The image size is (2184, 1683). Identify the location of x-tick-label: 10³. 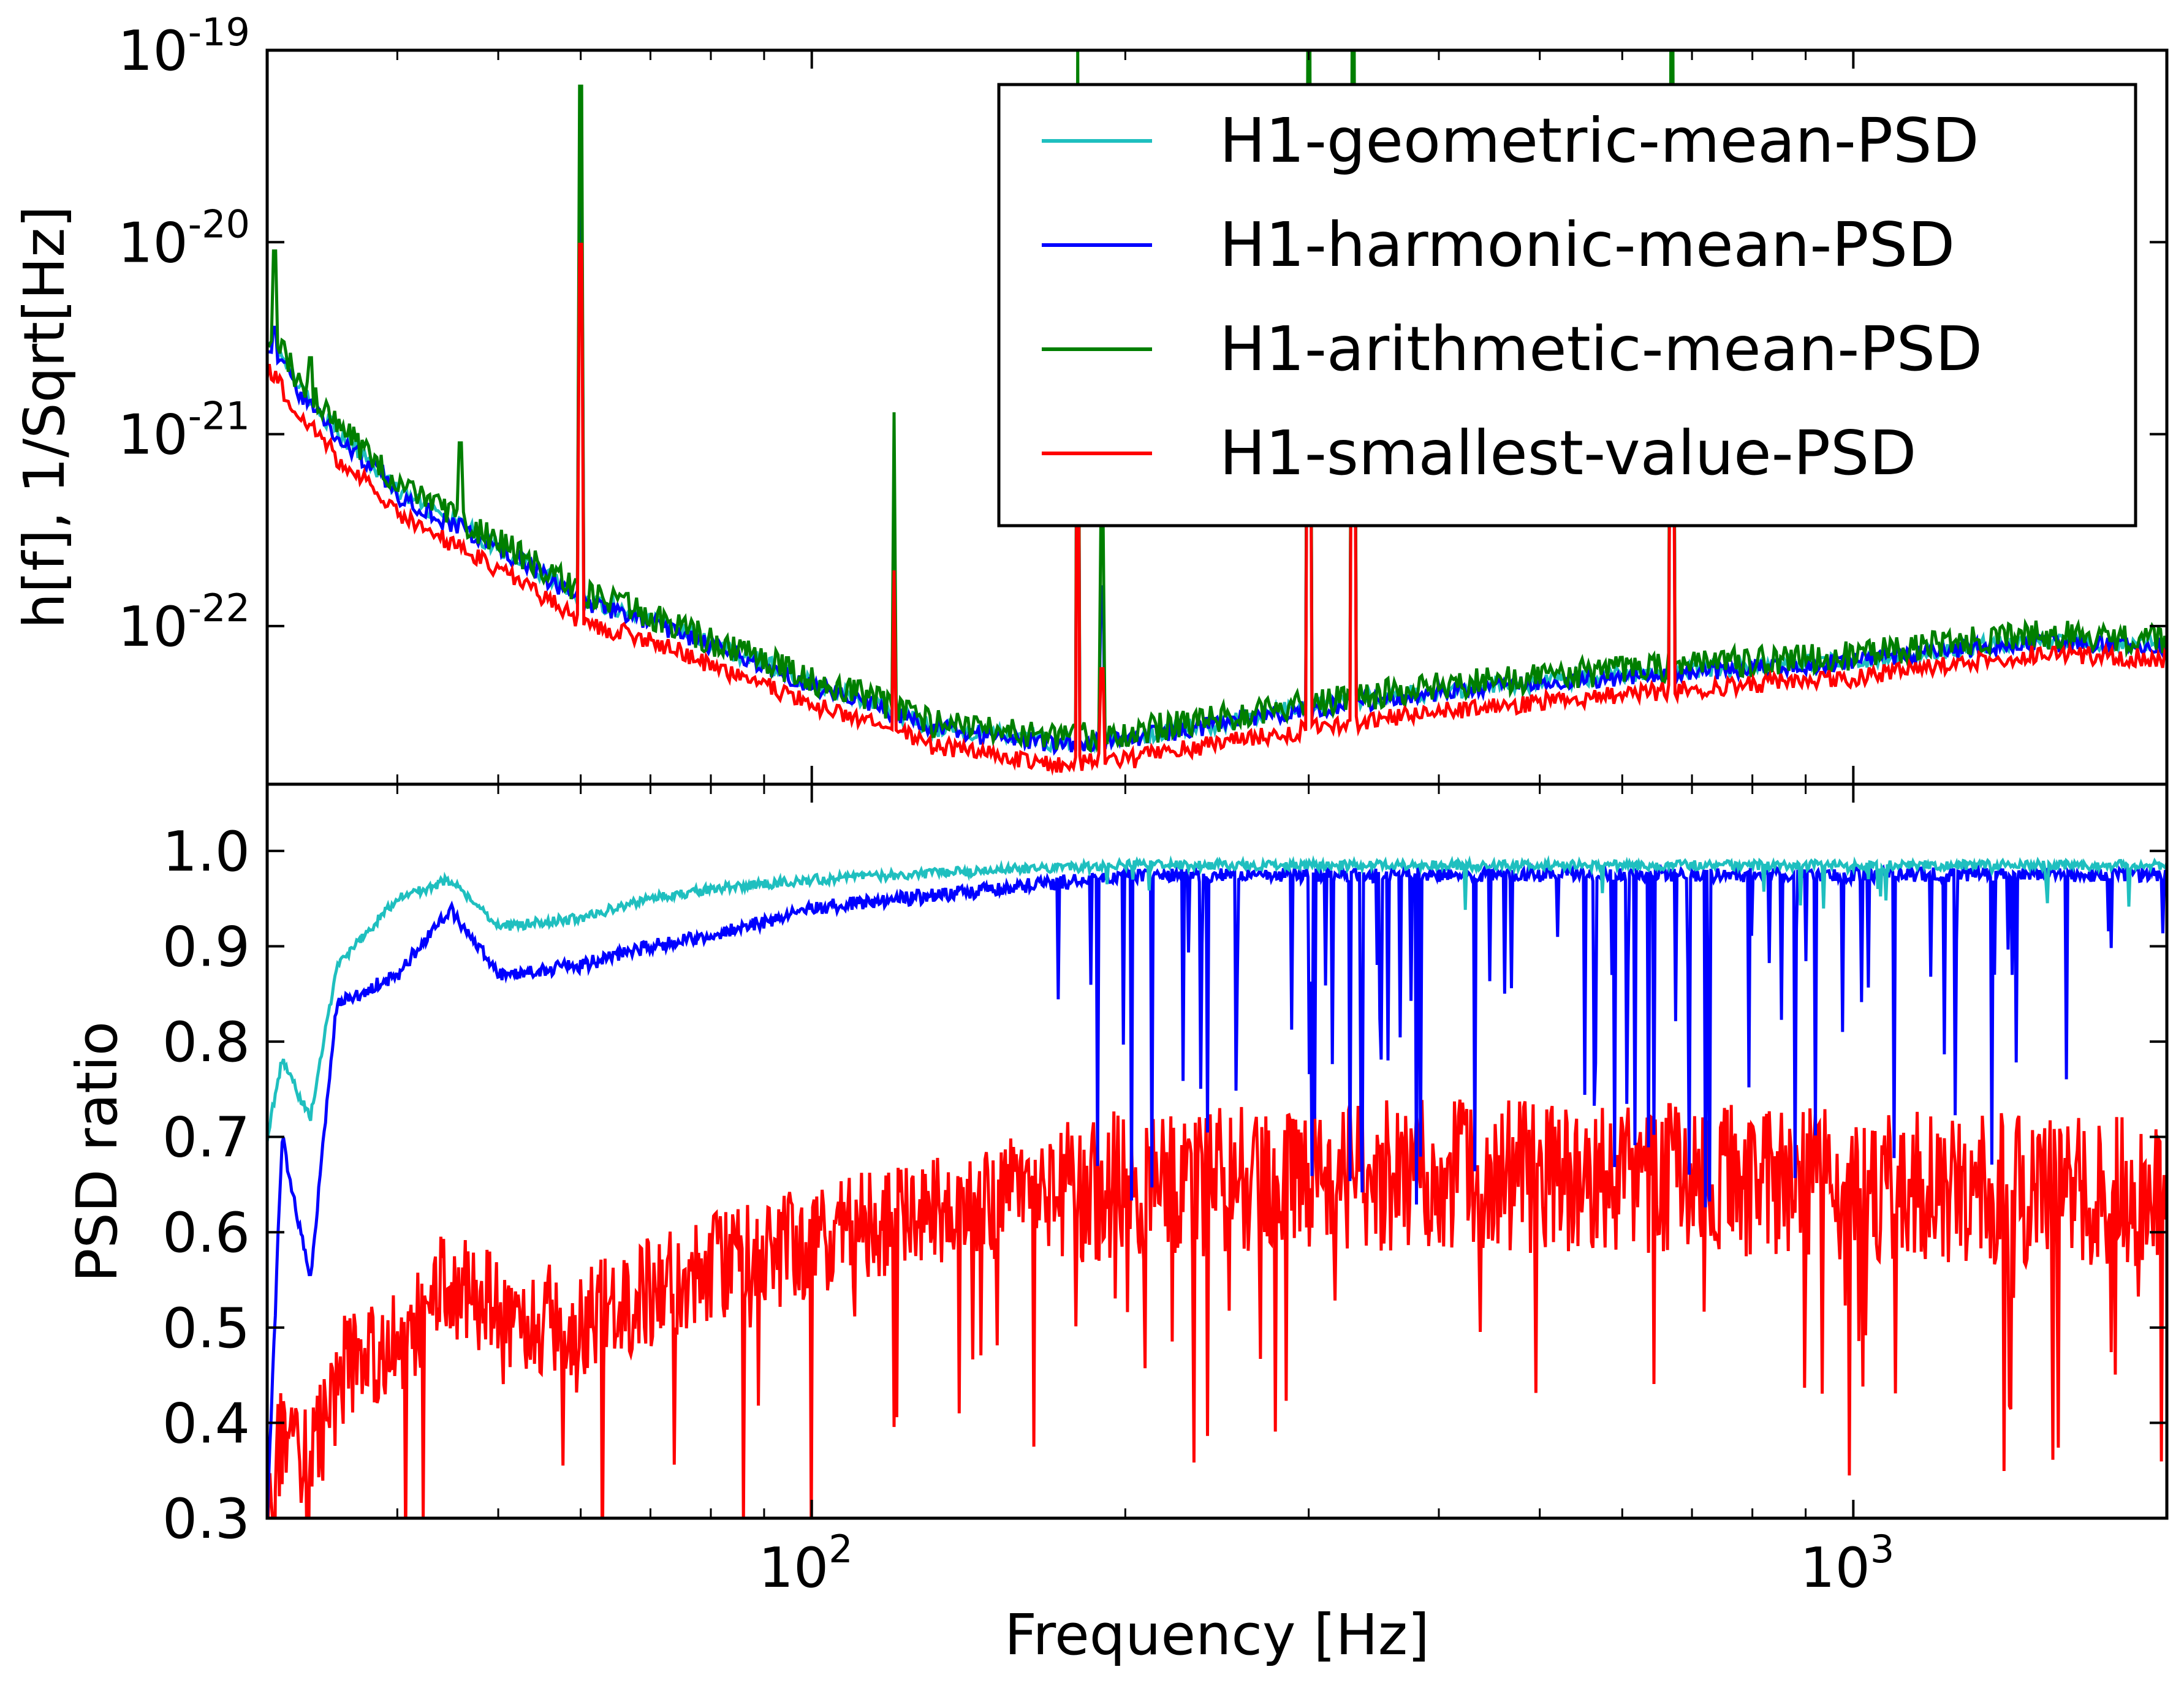
(1847, 1563).